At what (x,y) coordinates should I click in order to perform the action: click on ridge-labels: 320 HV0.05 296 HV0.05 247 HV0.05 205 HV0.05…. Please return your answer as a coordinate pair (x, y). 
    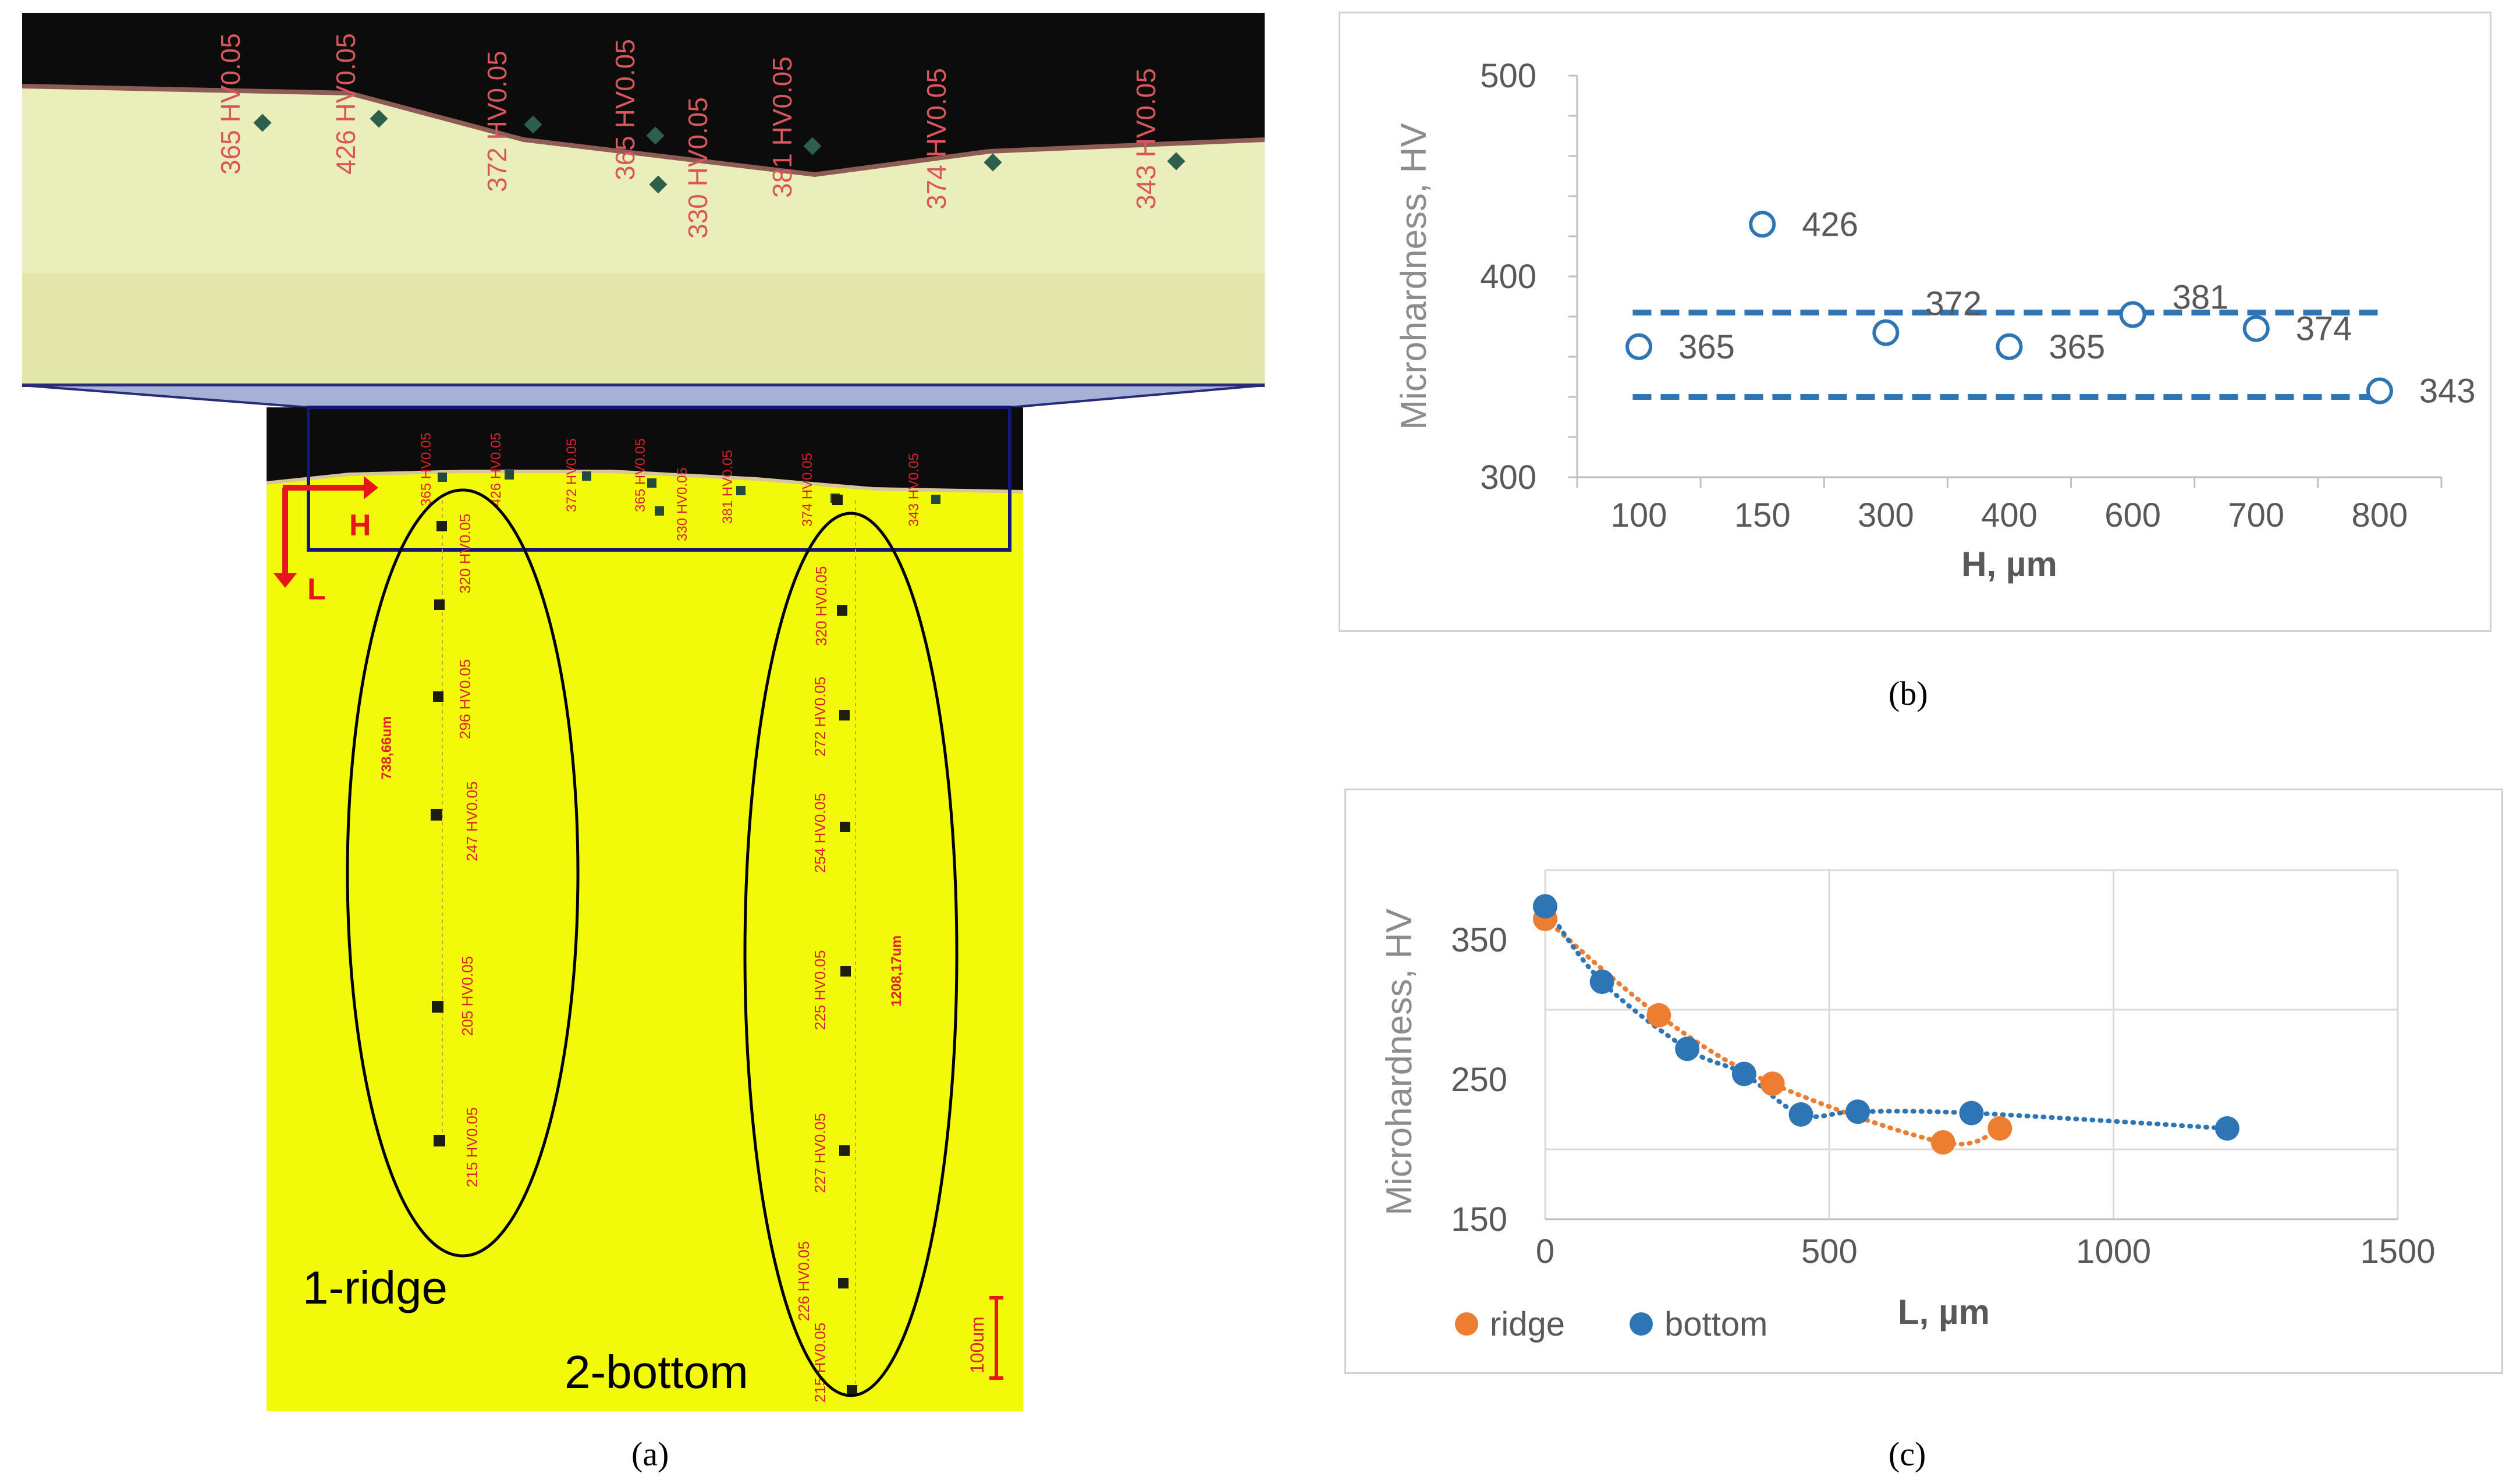
    Looking at the image, I should click on (468, 850).